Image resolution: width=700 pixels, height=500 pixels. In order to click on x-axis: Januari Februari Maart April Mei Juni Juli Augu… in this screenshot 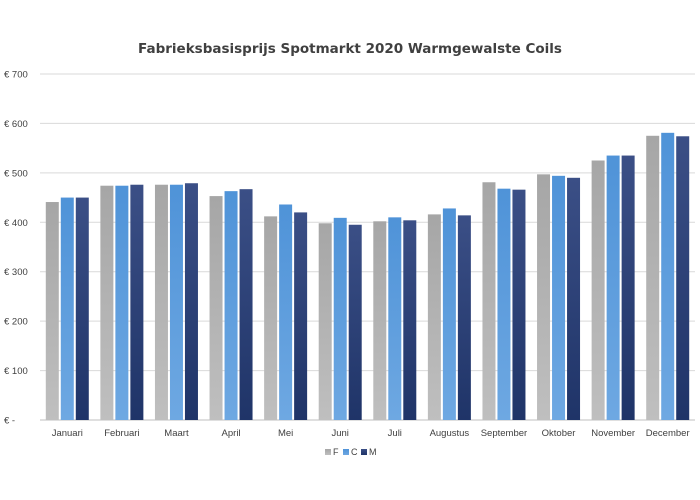, I will do `click(371, 433)`.